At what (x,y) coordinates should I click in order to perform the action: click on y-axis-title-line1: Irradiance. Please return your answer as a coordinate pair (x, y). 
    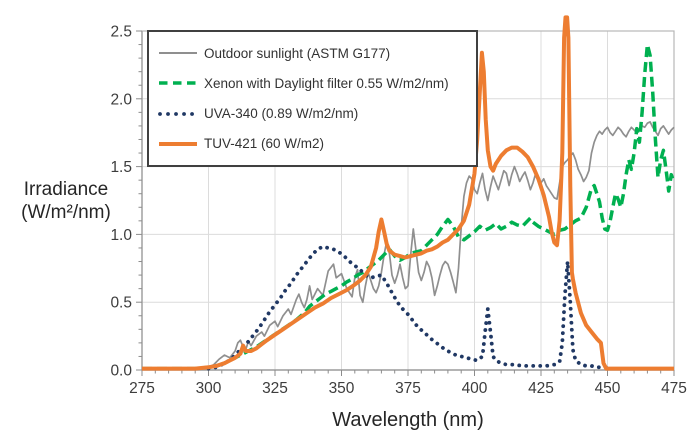
    Looking at the image, I should click on (66, 189).